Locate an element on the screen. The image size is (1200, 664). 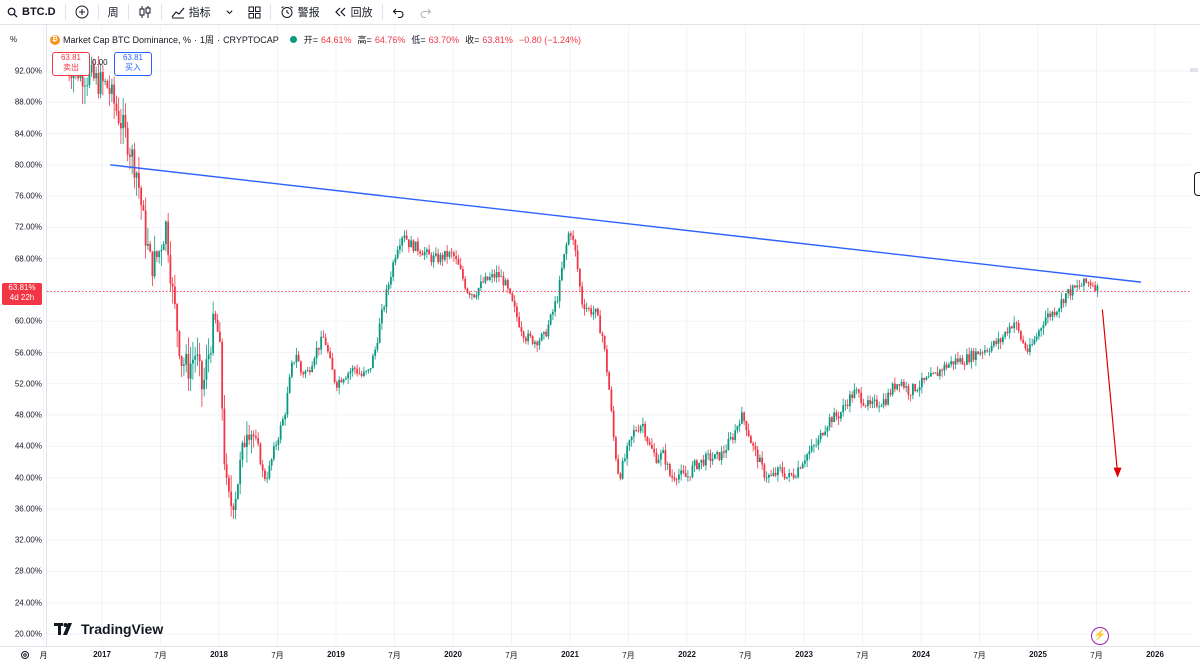
compare-symbol-button is located at coordinates (82, 12).